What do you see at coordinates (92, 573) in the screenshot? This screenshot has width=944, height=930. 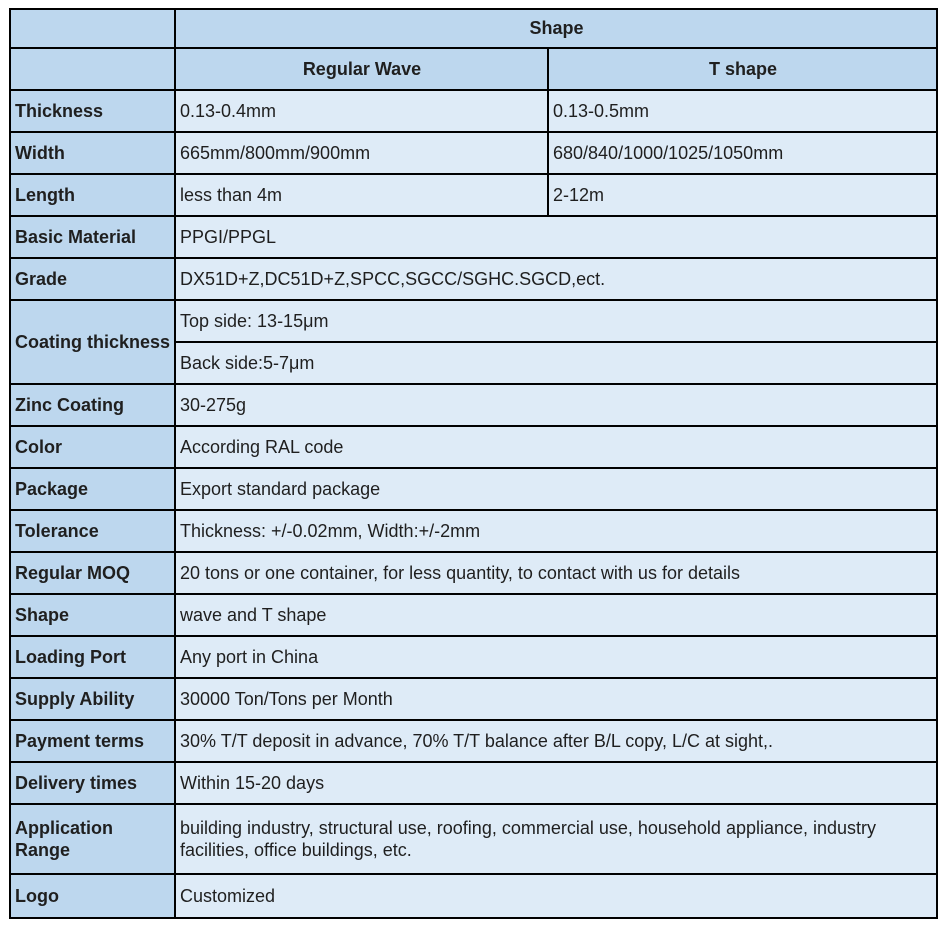 I see `regular-moq-label: Regular MOQ` at bounding box center [92, 573].